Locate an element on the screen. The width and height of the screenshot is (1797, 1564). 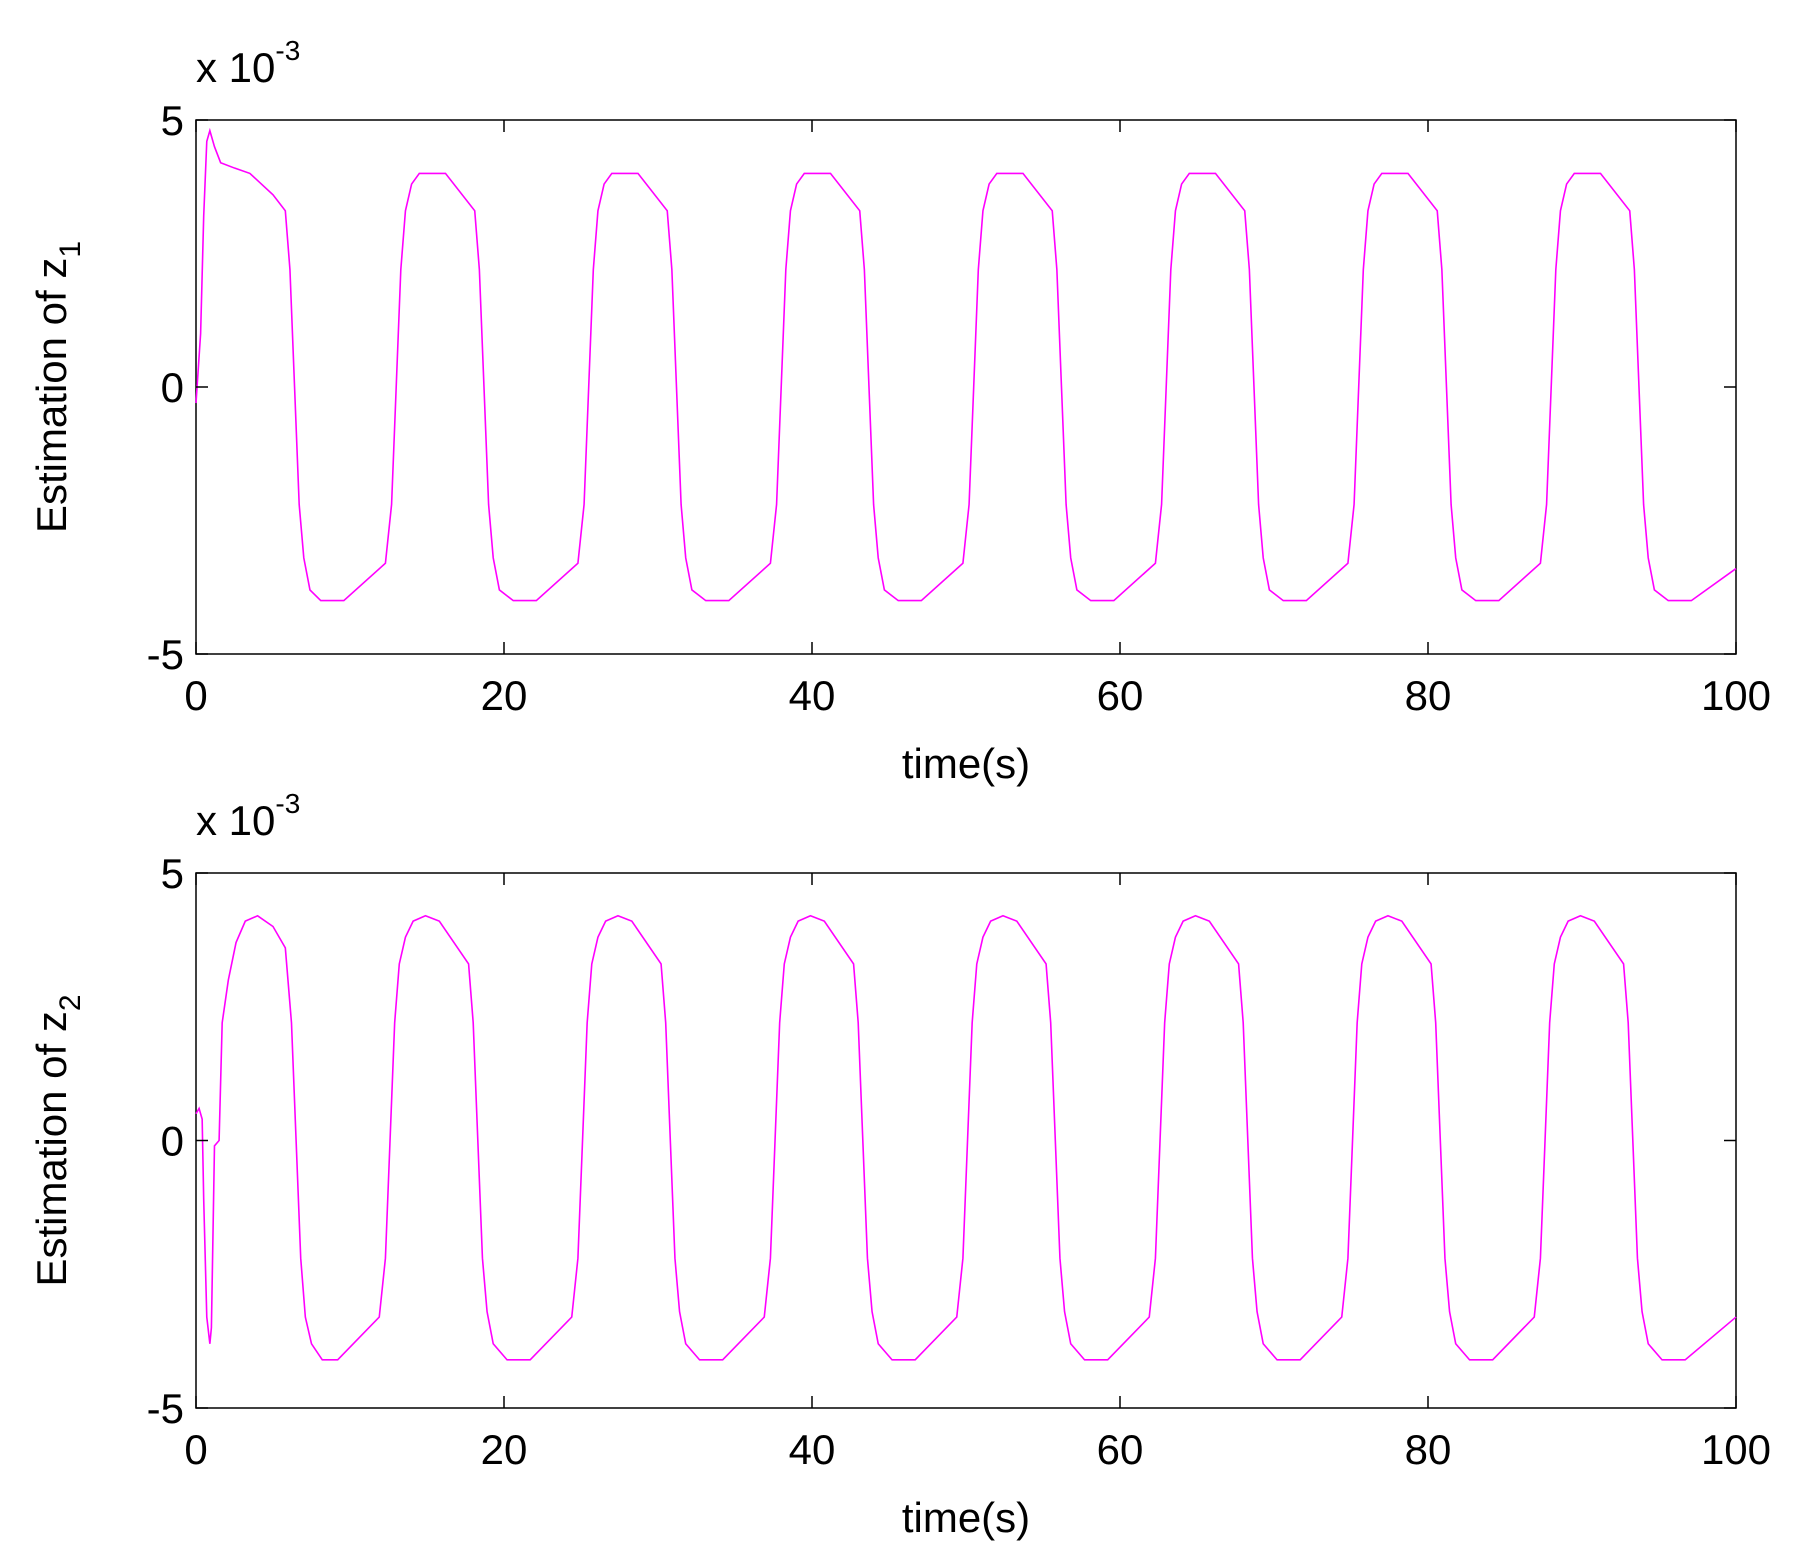
y-axis-label: Estimation of z1 is located at coordinates (57, 387).